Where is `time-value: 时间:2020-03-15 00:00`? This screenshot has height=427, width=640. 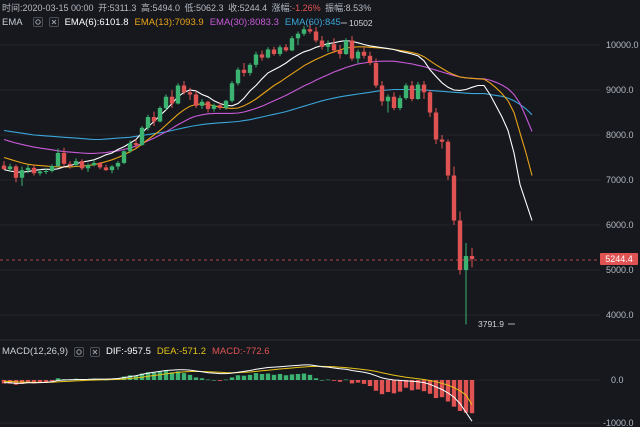 time-value: 时间:2020-03-15 00:00 is located at coordinates (48, 8).